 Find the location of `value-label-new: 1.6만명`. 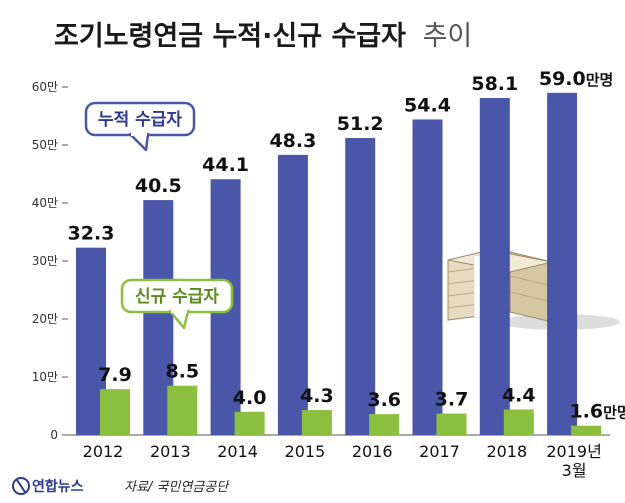

value-label-new: 1.6만명 is located at coordinates (597, 412).